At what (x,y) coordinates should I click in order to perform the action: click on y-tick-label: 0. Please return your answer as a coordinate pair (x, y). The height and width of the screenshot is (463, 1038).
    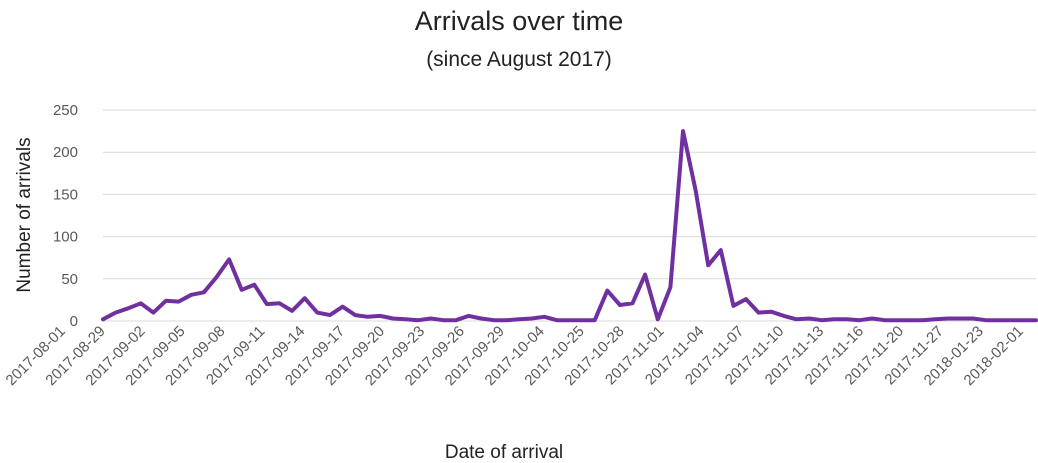
    Looking at the image, I should click on (74, 321).